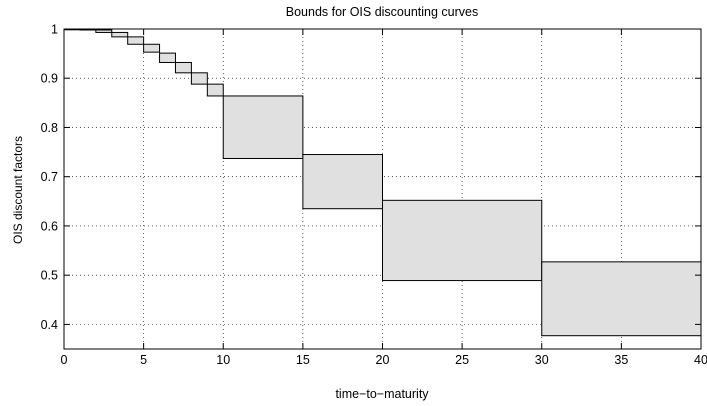 The height and width of the screenshot is (406, 707). I want to click on y-tick-label: 0.5, so click(49, 276).